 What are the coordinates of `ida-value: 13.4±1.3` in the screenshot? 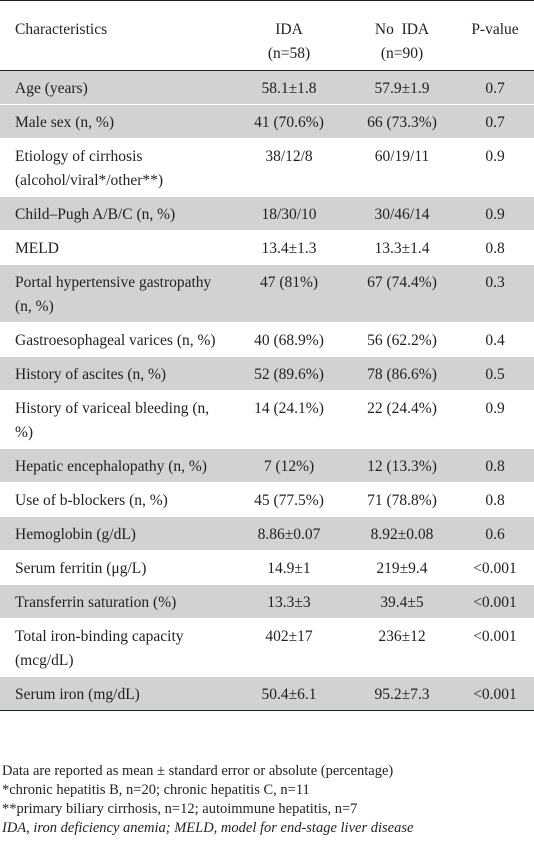 It's located at (289, 247).